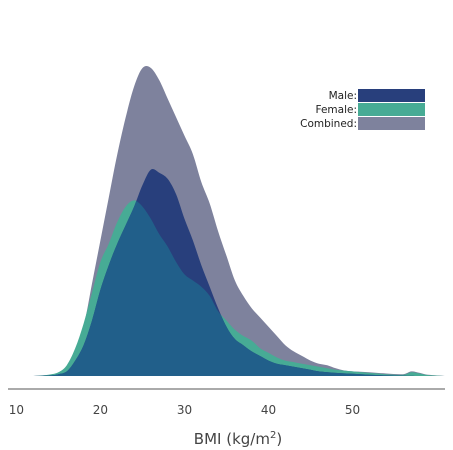 This screenshot has width=453, height=450. What do you see at coordinates (232, 439) in the screenshot?
I see `x-axis-title-main: BMI (kg/m` at bounding box center [232, 439].